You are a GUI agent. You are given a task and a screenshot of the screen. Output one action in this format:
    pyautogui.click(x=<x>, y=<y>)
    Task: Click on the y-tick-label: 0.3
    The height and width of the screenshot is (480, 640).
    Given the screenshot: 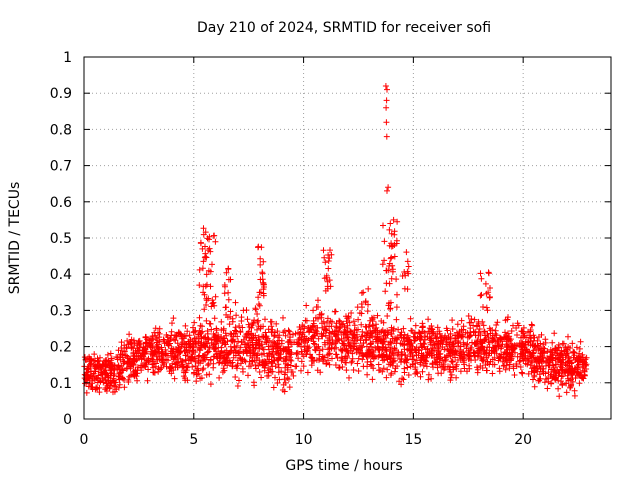 What is the action you would take?
    pyautogui.click(x=61, y=311)
    